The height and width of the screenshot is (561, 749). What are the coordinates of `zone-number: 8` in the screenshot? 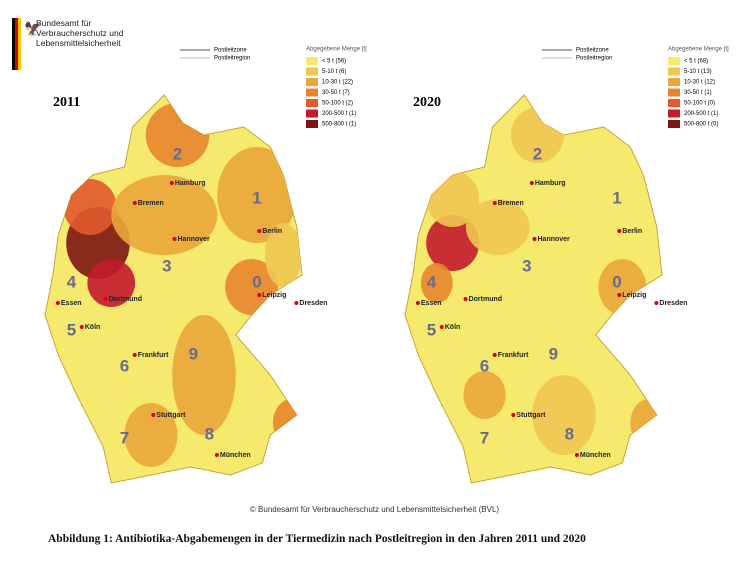 It's located at (569, 433).